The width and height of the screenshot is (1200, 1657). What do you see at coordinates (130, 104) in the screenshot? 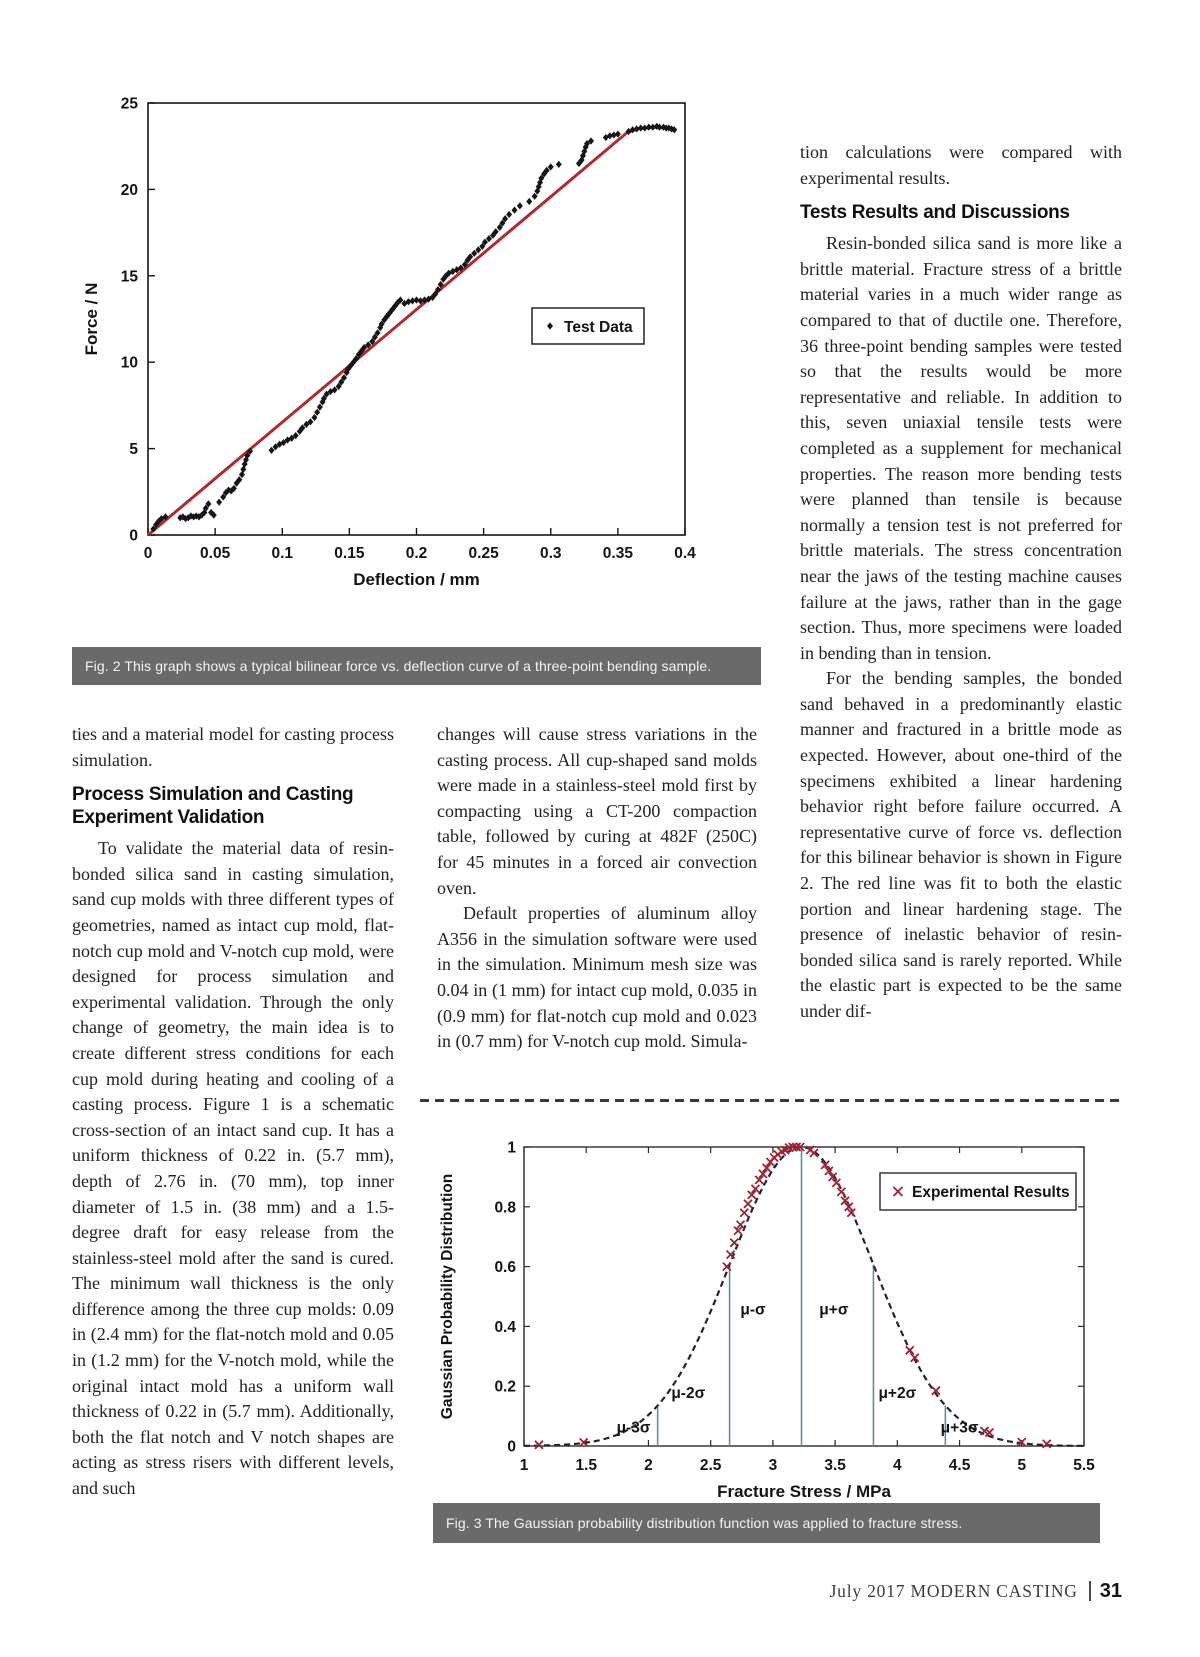
I see `svg-text: 25` at bounding box center [130, 104].